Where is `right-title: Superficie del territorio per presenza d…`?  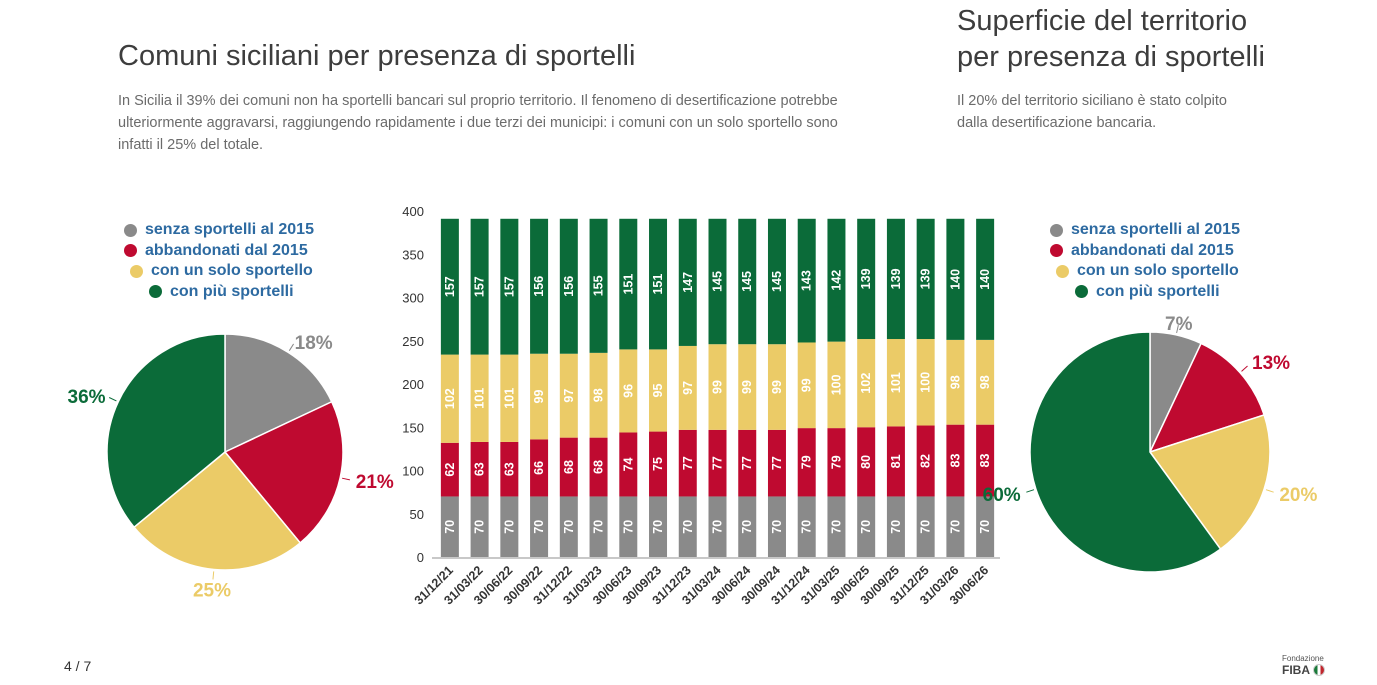 right-title: Superficie del territorio per presenza d… is located at coordinates (1111, 39).